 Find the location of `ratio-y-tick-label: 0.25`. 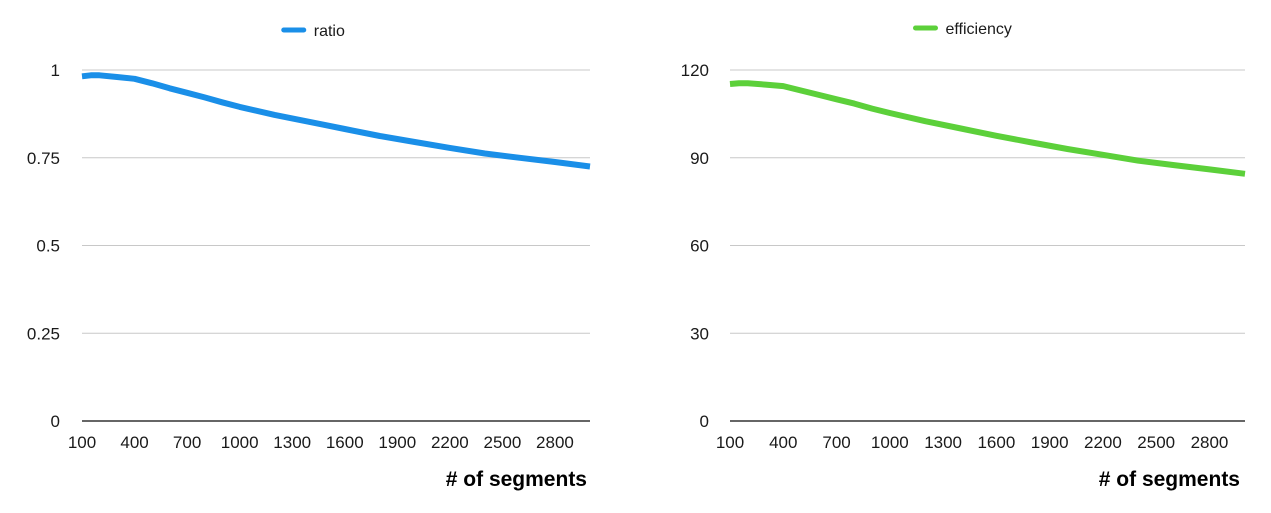

ratio-y-tick-label: 0.25 is located at coordinates (43, 333).